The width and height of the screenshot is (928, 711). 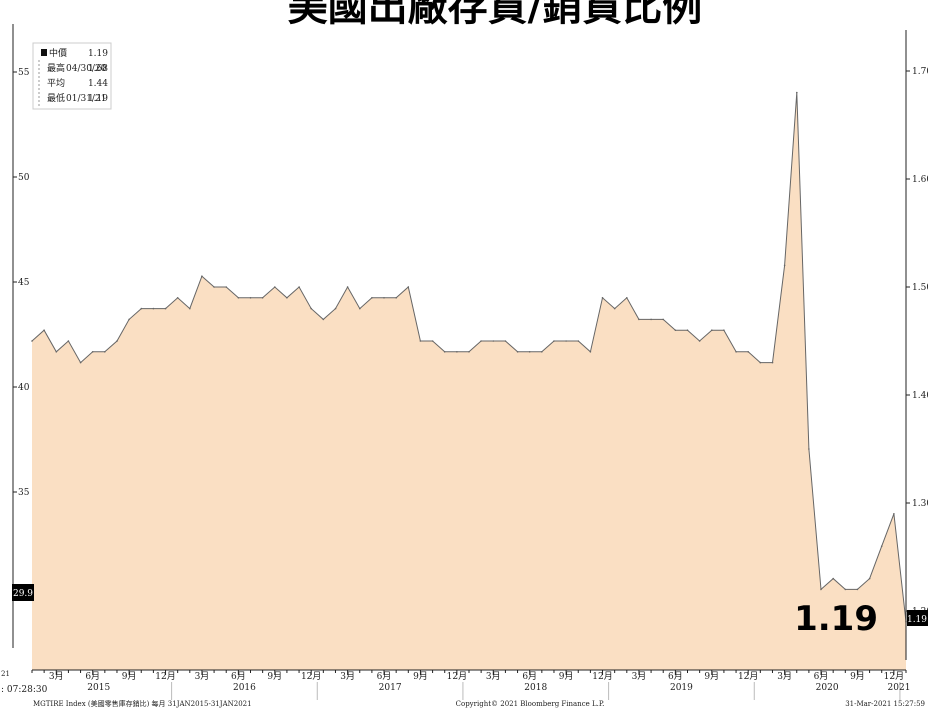 What do you see at coordinates (681, 688) in the screenshot?
I see `x-year-label: 2019` at bounding box center [681, 688].